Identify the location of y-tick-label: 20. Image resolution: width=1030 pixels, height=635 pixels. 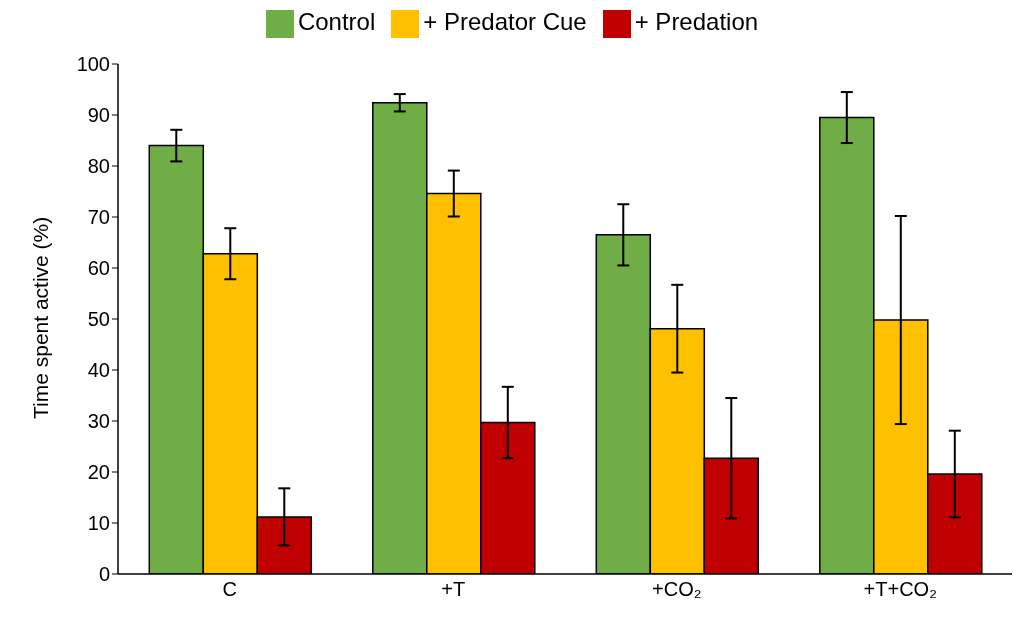
(98, 472).